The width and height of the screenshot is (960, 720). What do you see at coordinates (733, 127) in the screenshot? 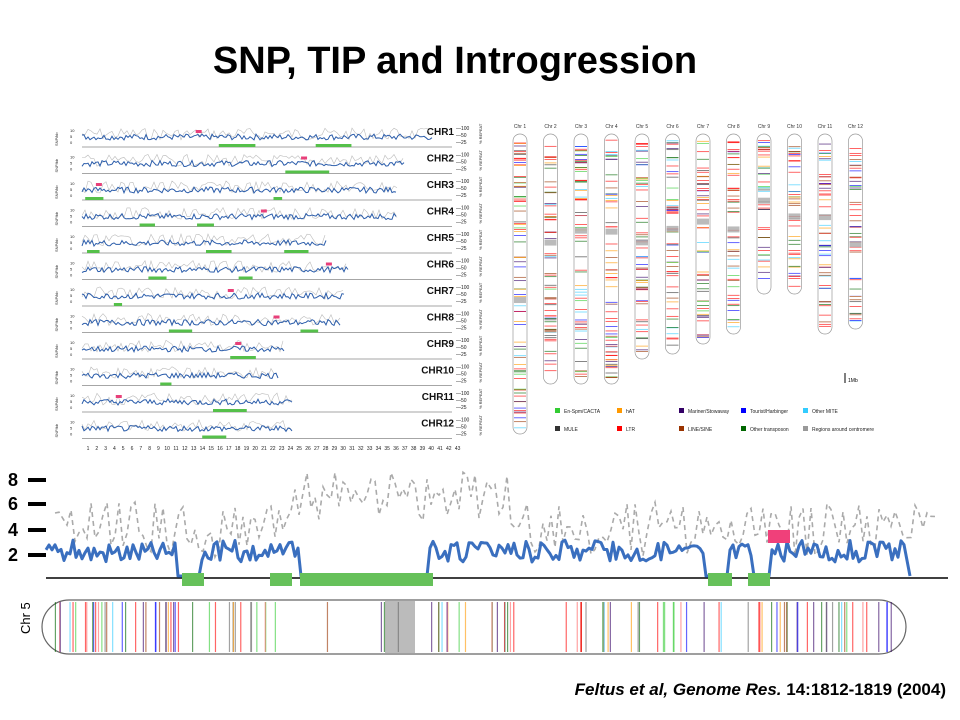
I see `chromosome-header: Chr 8` at bounding box center [733, 127].